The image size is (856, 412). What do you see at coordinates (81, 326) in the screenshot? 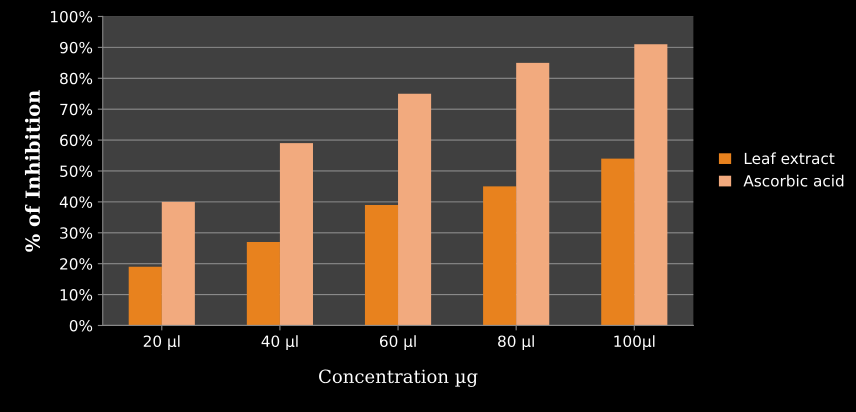
I see `y-tick-label: 0%` at bounding box center [81, 326].